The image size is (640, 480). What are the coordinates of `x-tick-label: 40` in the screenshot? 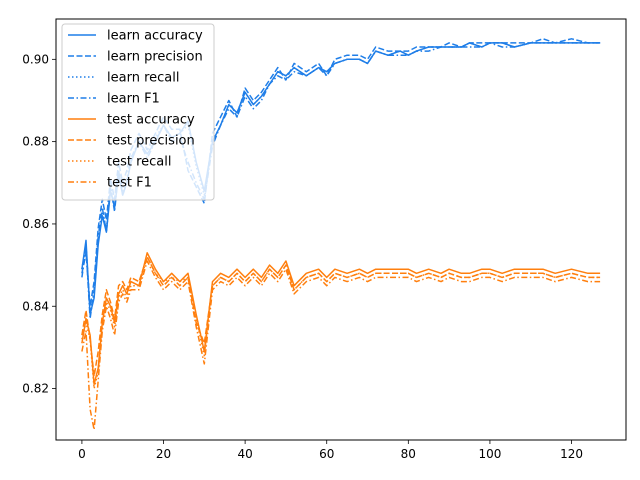 It's located at (244, 454).